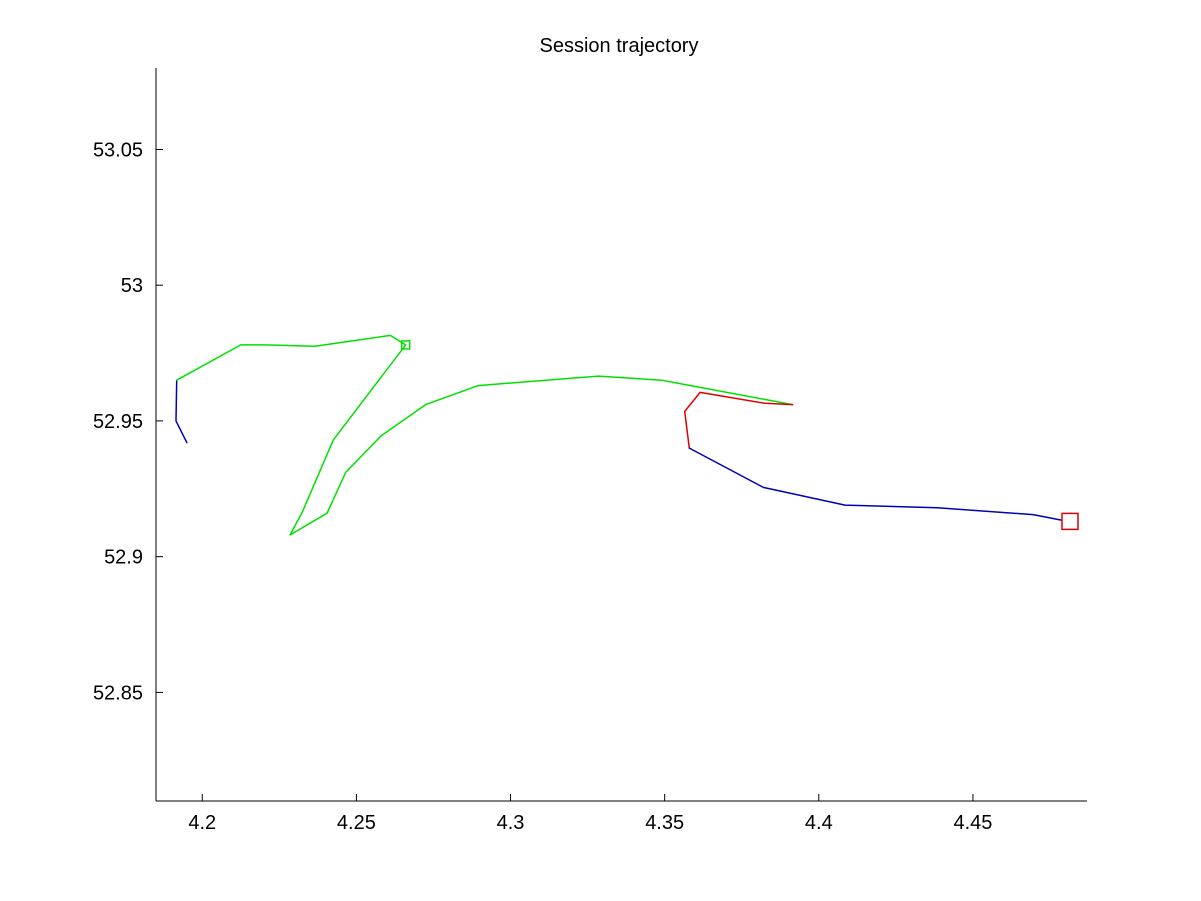 The height and width of the screenshot is (901, 1201). I want to click on x-ticks: 4.2 4.25 4.3 4.35 4.4 4.45, so click(590, 814).